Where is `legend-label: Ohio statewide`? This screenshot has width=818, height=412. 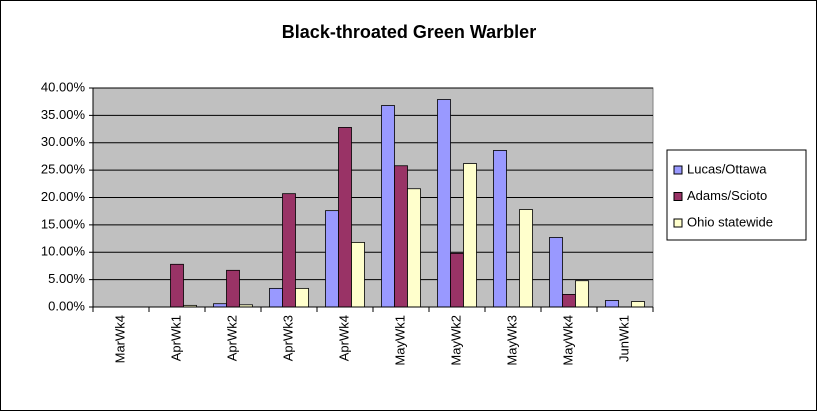
legend-label: Ohio statewide is located at coordinates (730, 221).